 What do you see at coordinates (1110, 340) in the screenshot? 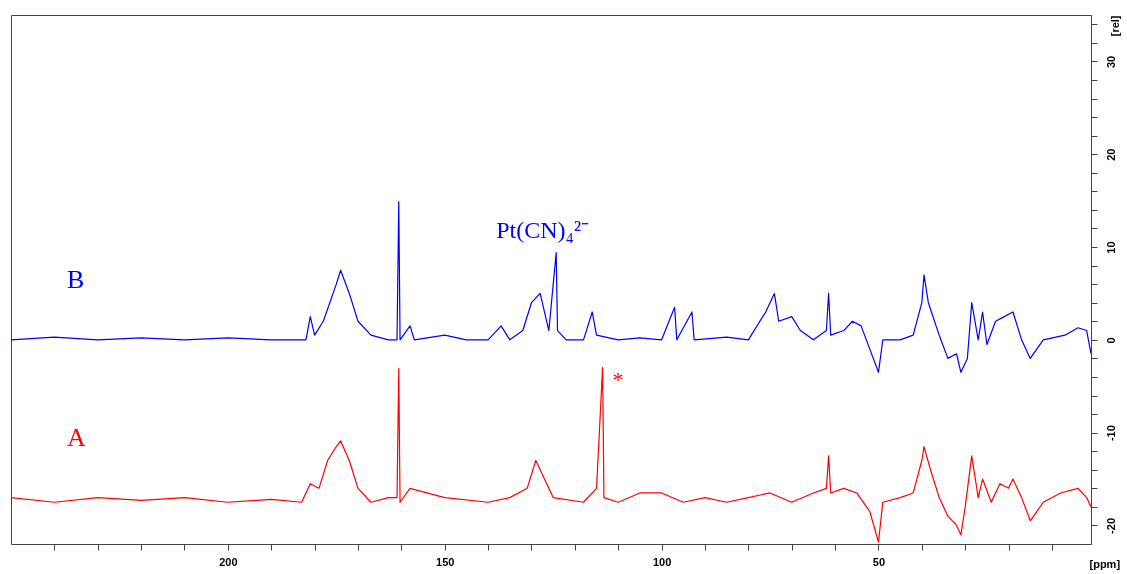
I see `y-tick-label: 0` at bounding box center [1110, 340].